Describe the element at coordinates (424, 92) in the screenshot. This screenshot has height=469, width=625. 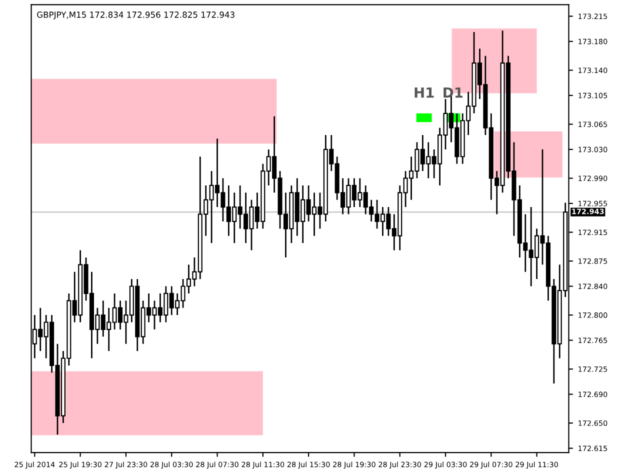
I see `annotation: H1` at that location.